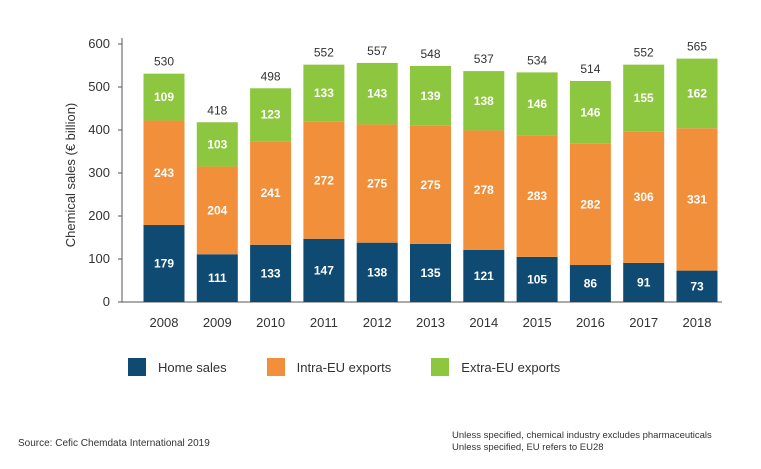 This screenshot has width=761, height=469. I want to click on y-tick-label: 300, so click(99, 172).